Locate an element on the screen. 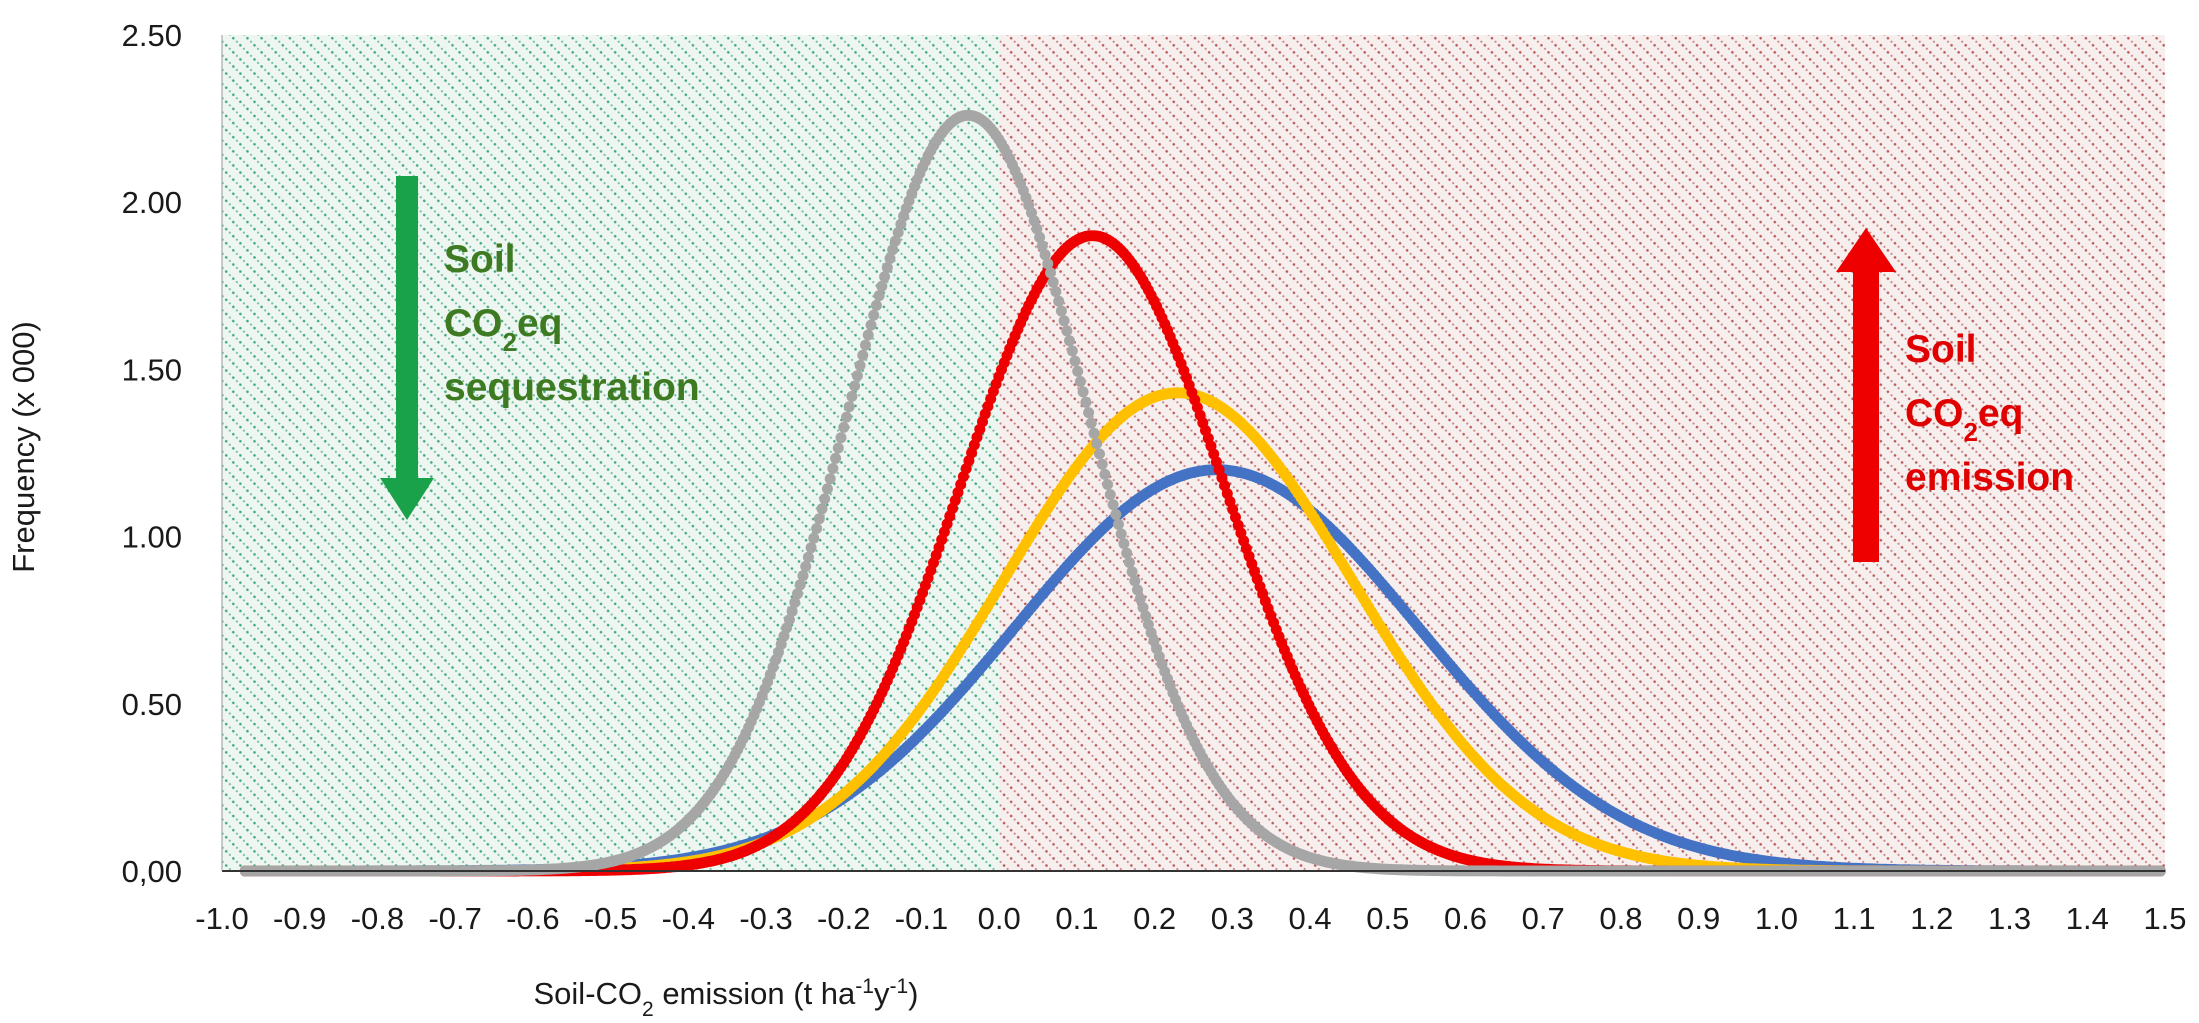 Image resolution: width=2199 pixels, height=1023 pixels. y-tick-label: 1.50 is located at coordinates (152, 369).